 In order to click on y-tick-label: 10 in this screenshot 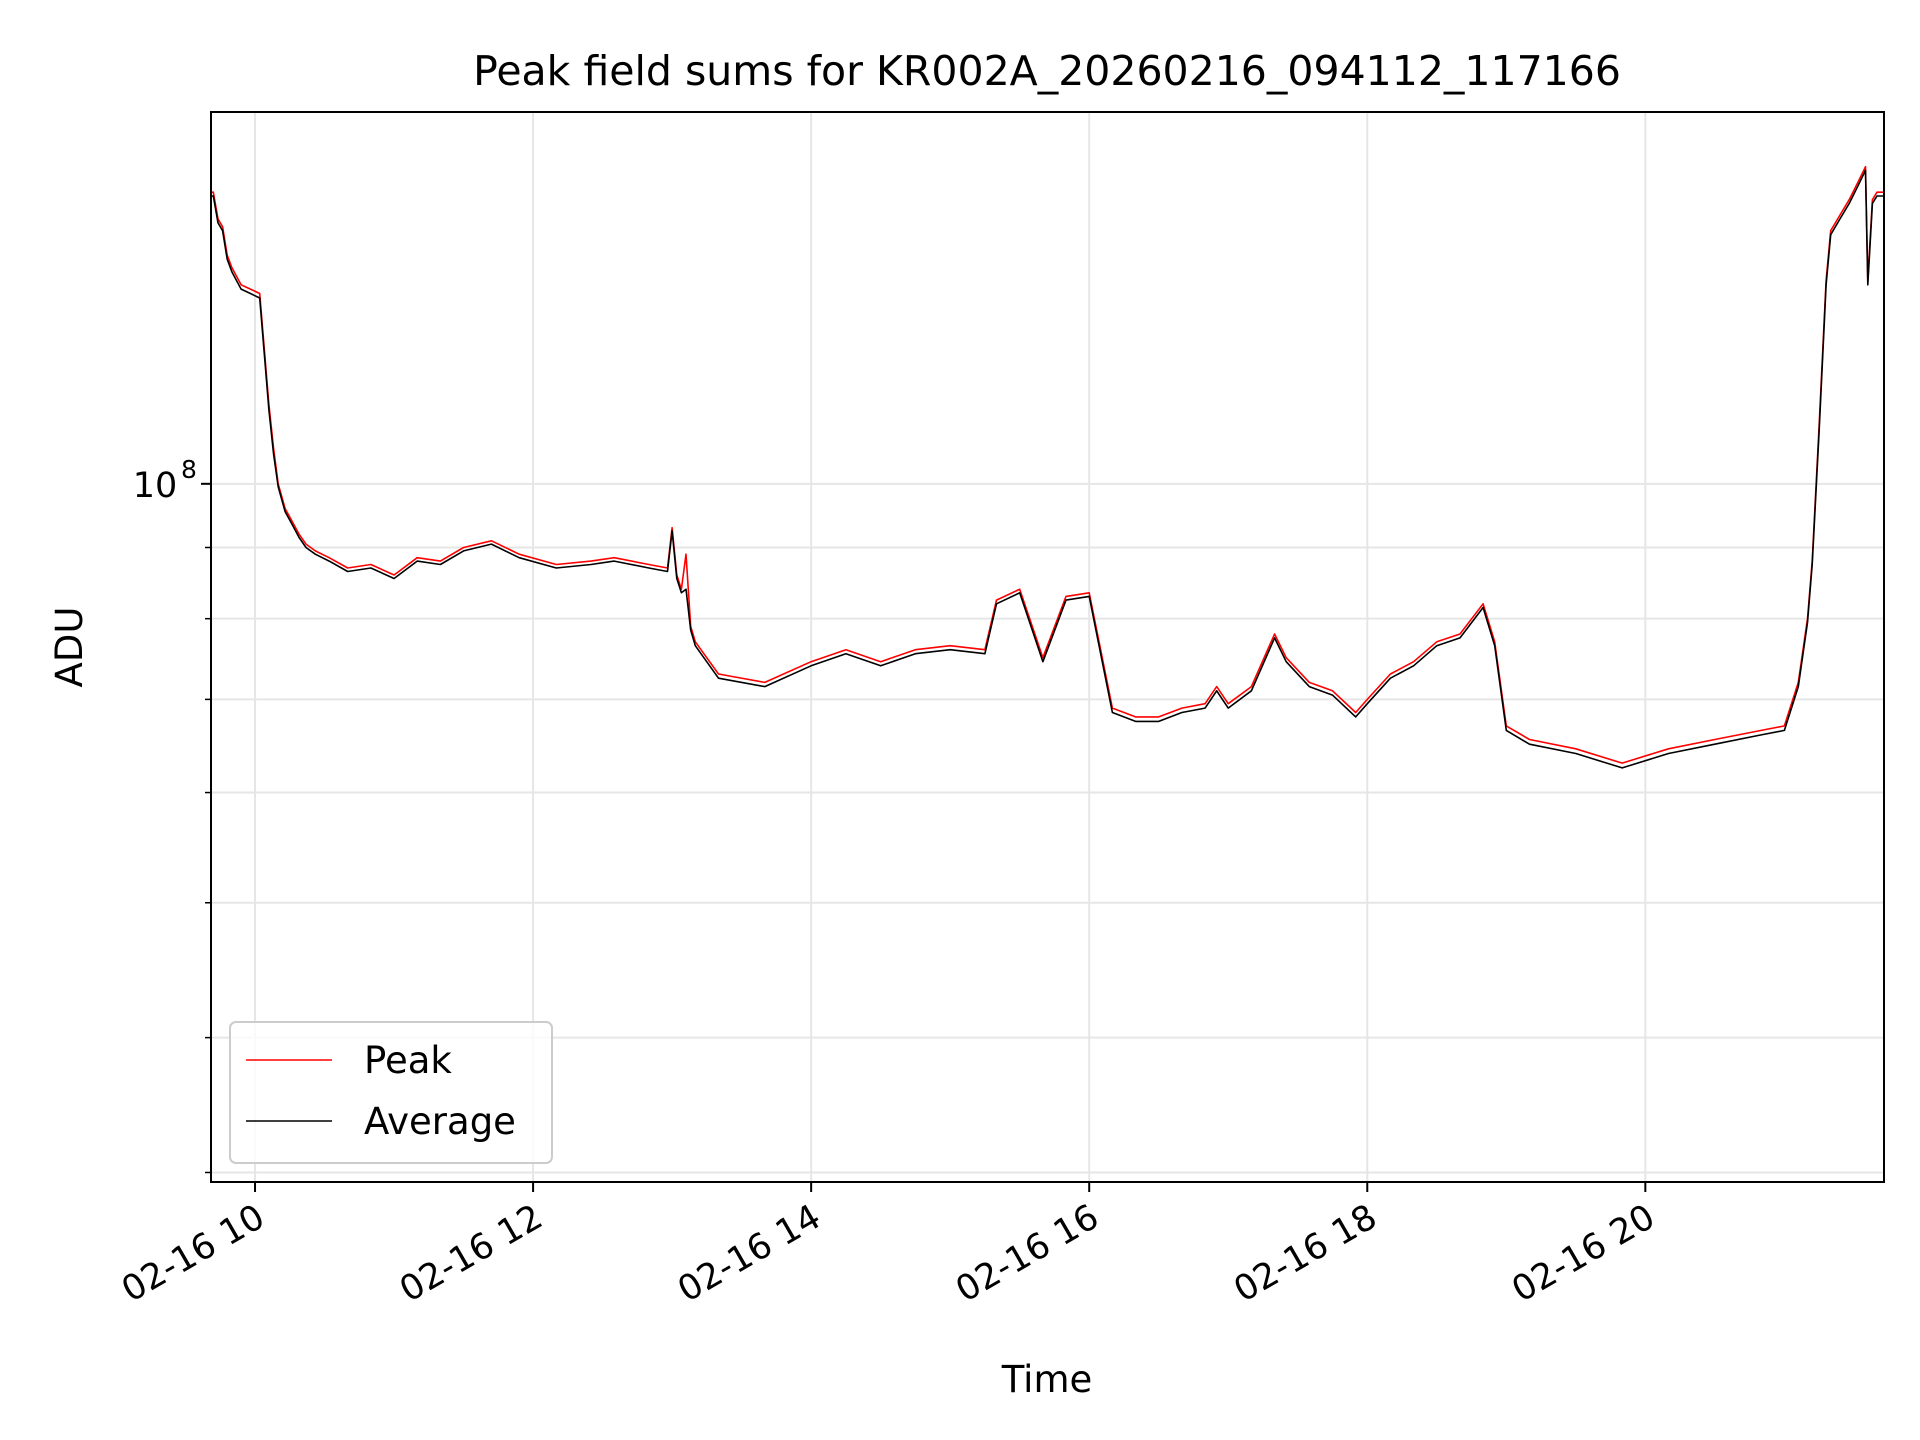, I will do `click(155, 486)`.